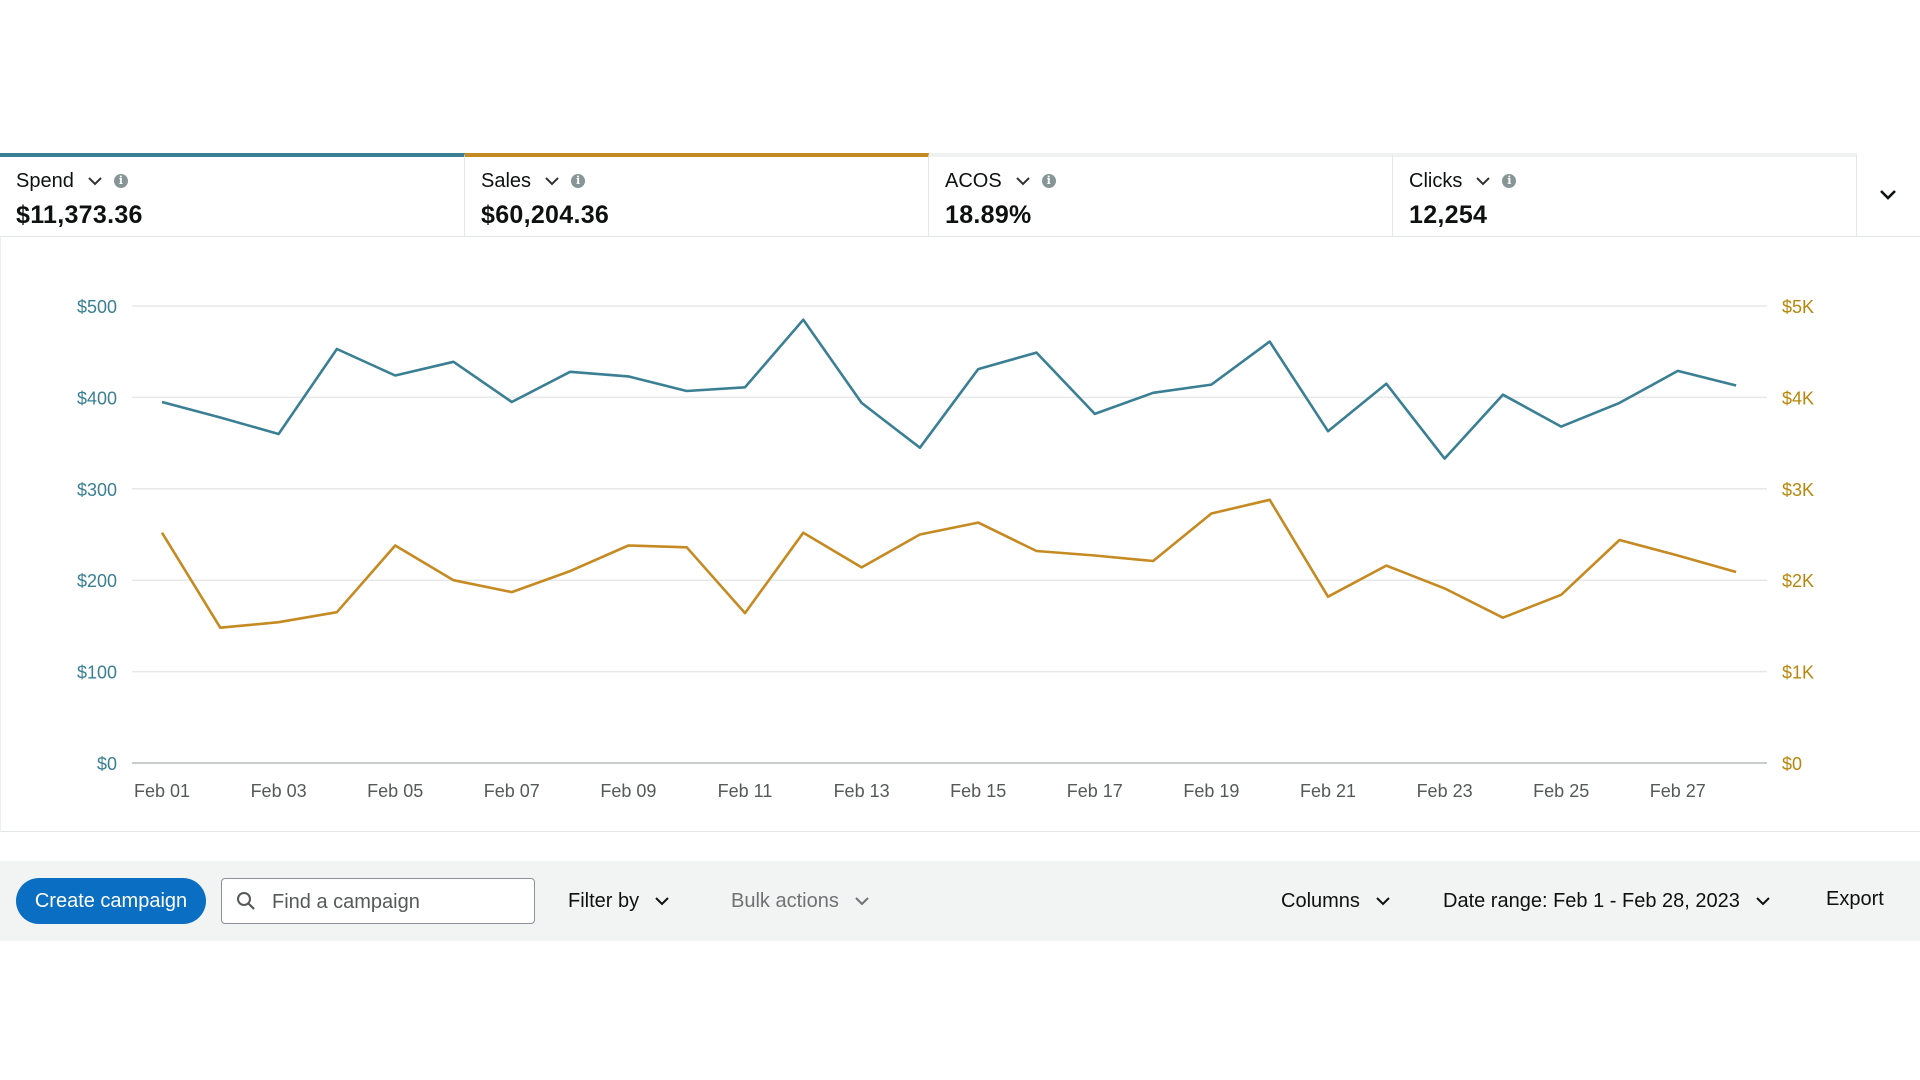 The width and height of the screenshot is (1920, 1080). I want to click on x-tick-label: Feb 19, so click(1211, 791).